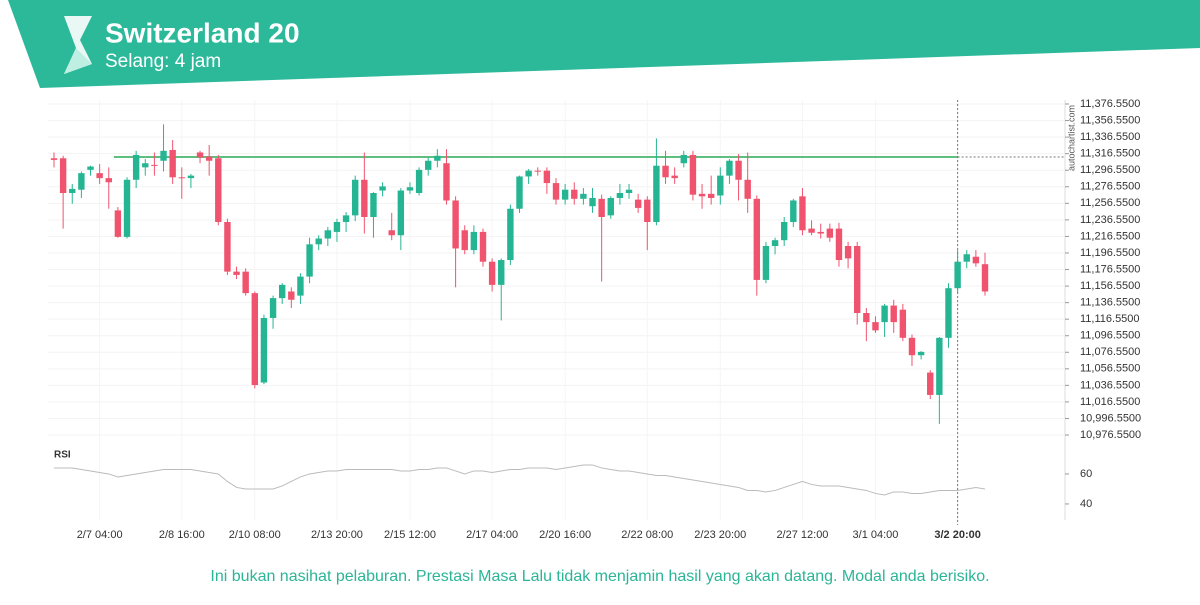 The width and height of the screenshot is (1200, 605). What do you see at coordinates (163, 61) in the screenshot?
I see `subtitle: Selang: 4 jam` at bounding box center [163, 61].